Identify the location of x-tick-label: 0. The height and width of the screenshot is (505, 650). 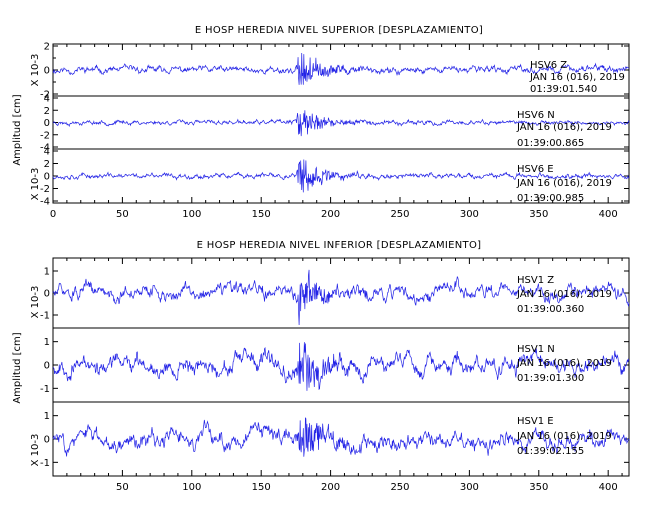
(53, 214).